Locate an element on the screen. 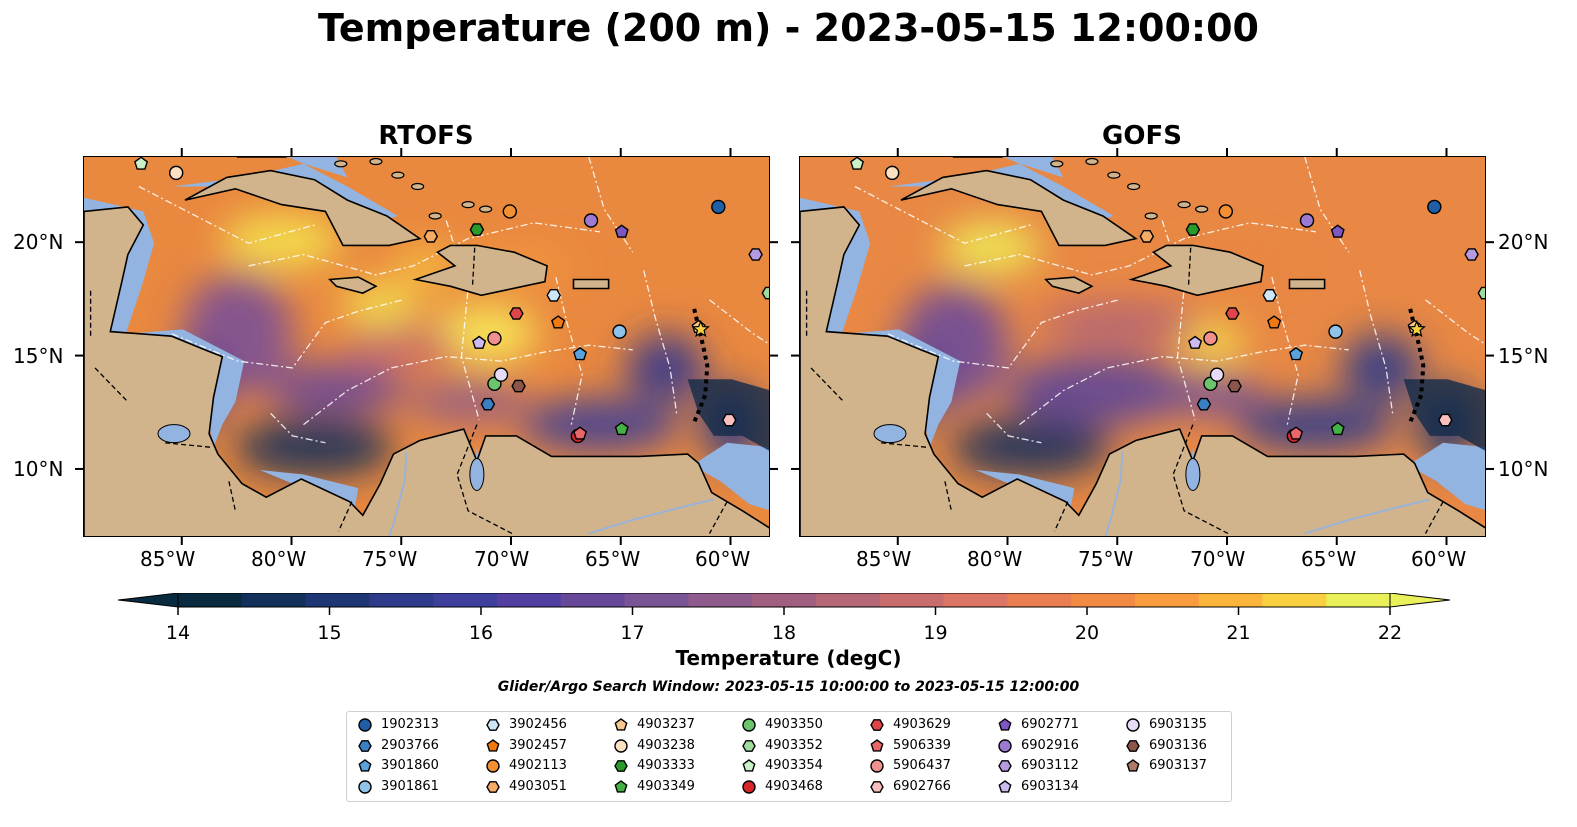  colorbar is located at coordinates (784, 604).